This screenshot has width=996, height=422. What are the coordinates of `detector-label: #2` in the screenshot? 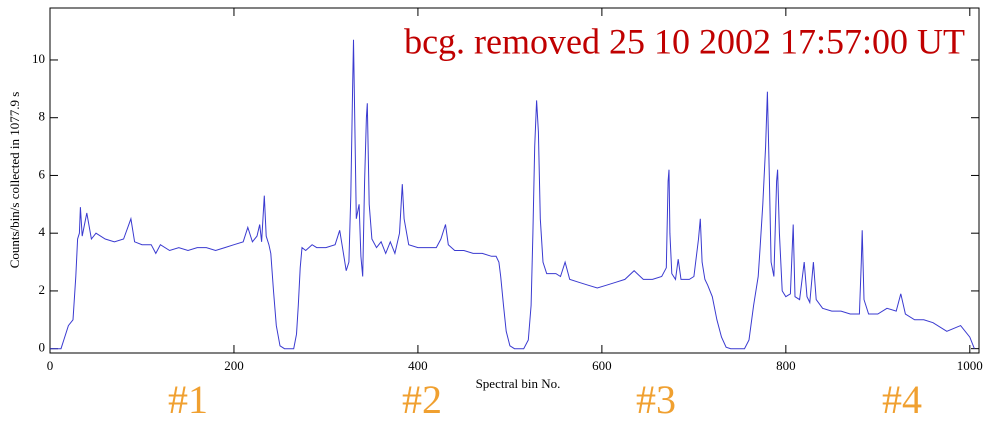 It's located at (422, 399).